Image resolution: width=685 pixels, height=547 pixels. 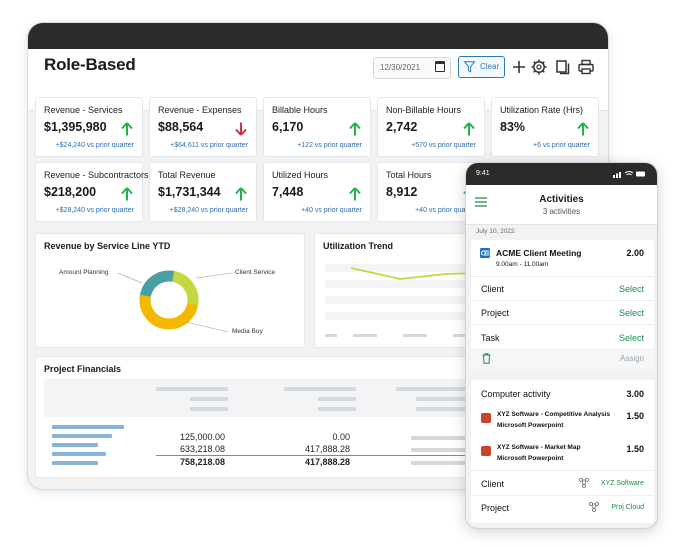 What do you see at coordinates (202, 462) in the screenshot?
I see `table-cell-total: 758,218.08` at bounding box center [202, 462].